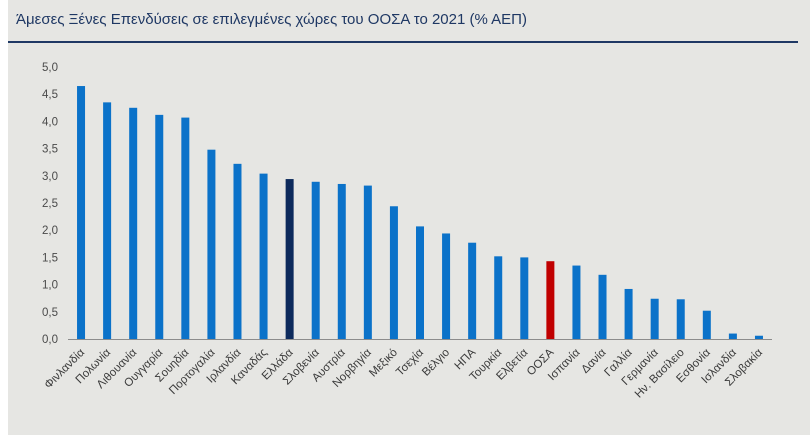 Image resolution: width=810 pixels, height=435 pixels. Describe the element at coordinates (50, 258) in the screenshot. I see `y-tick-label: 1,5` at that location.